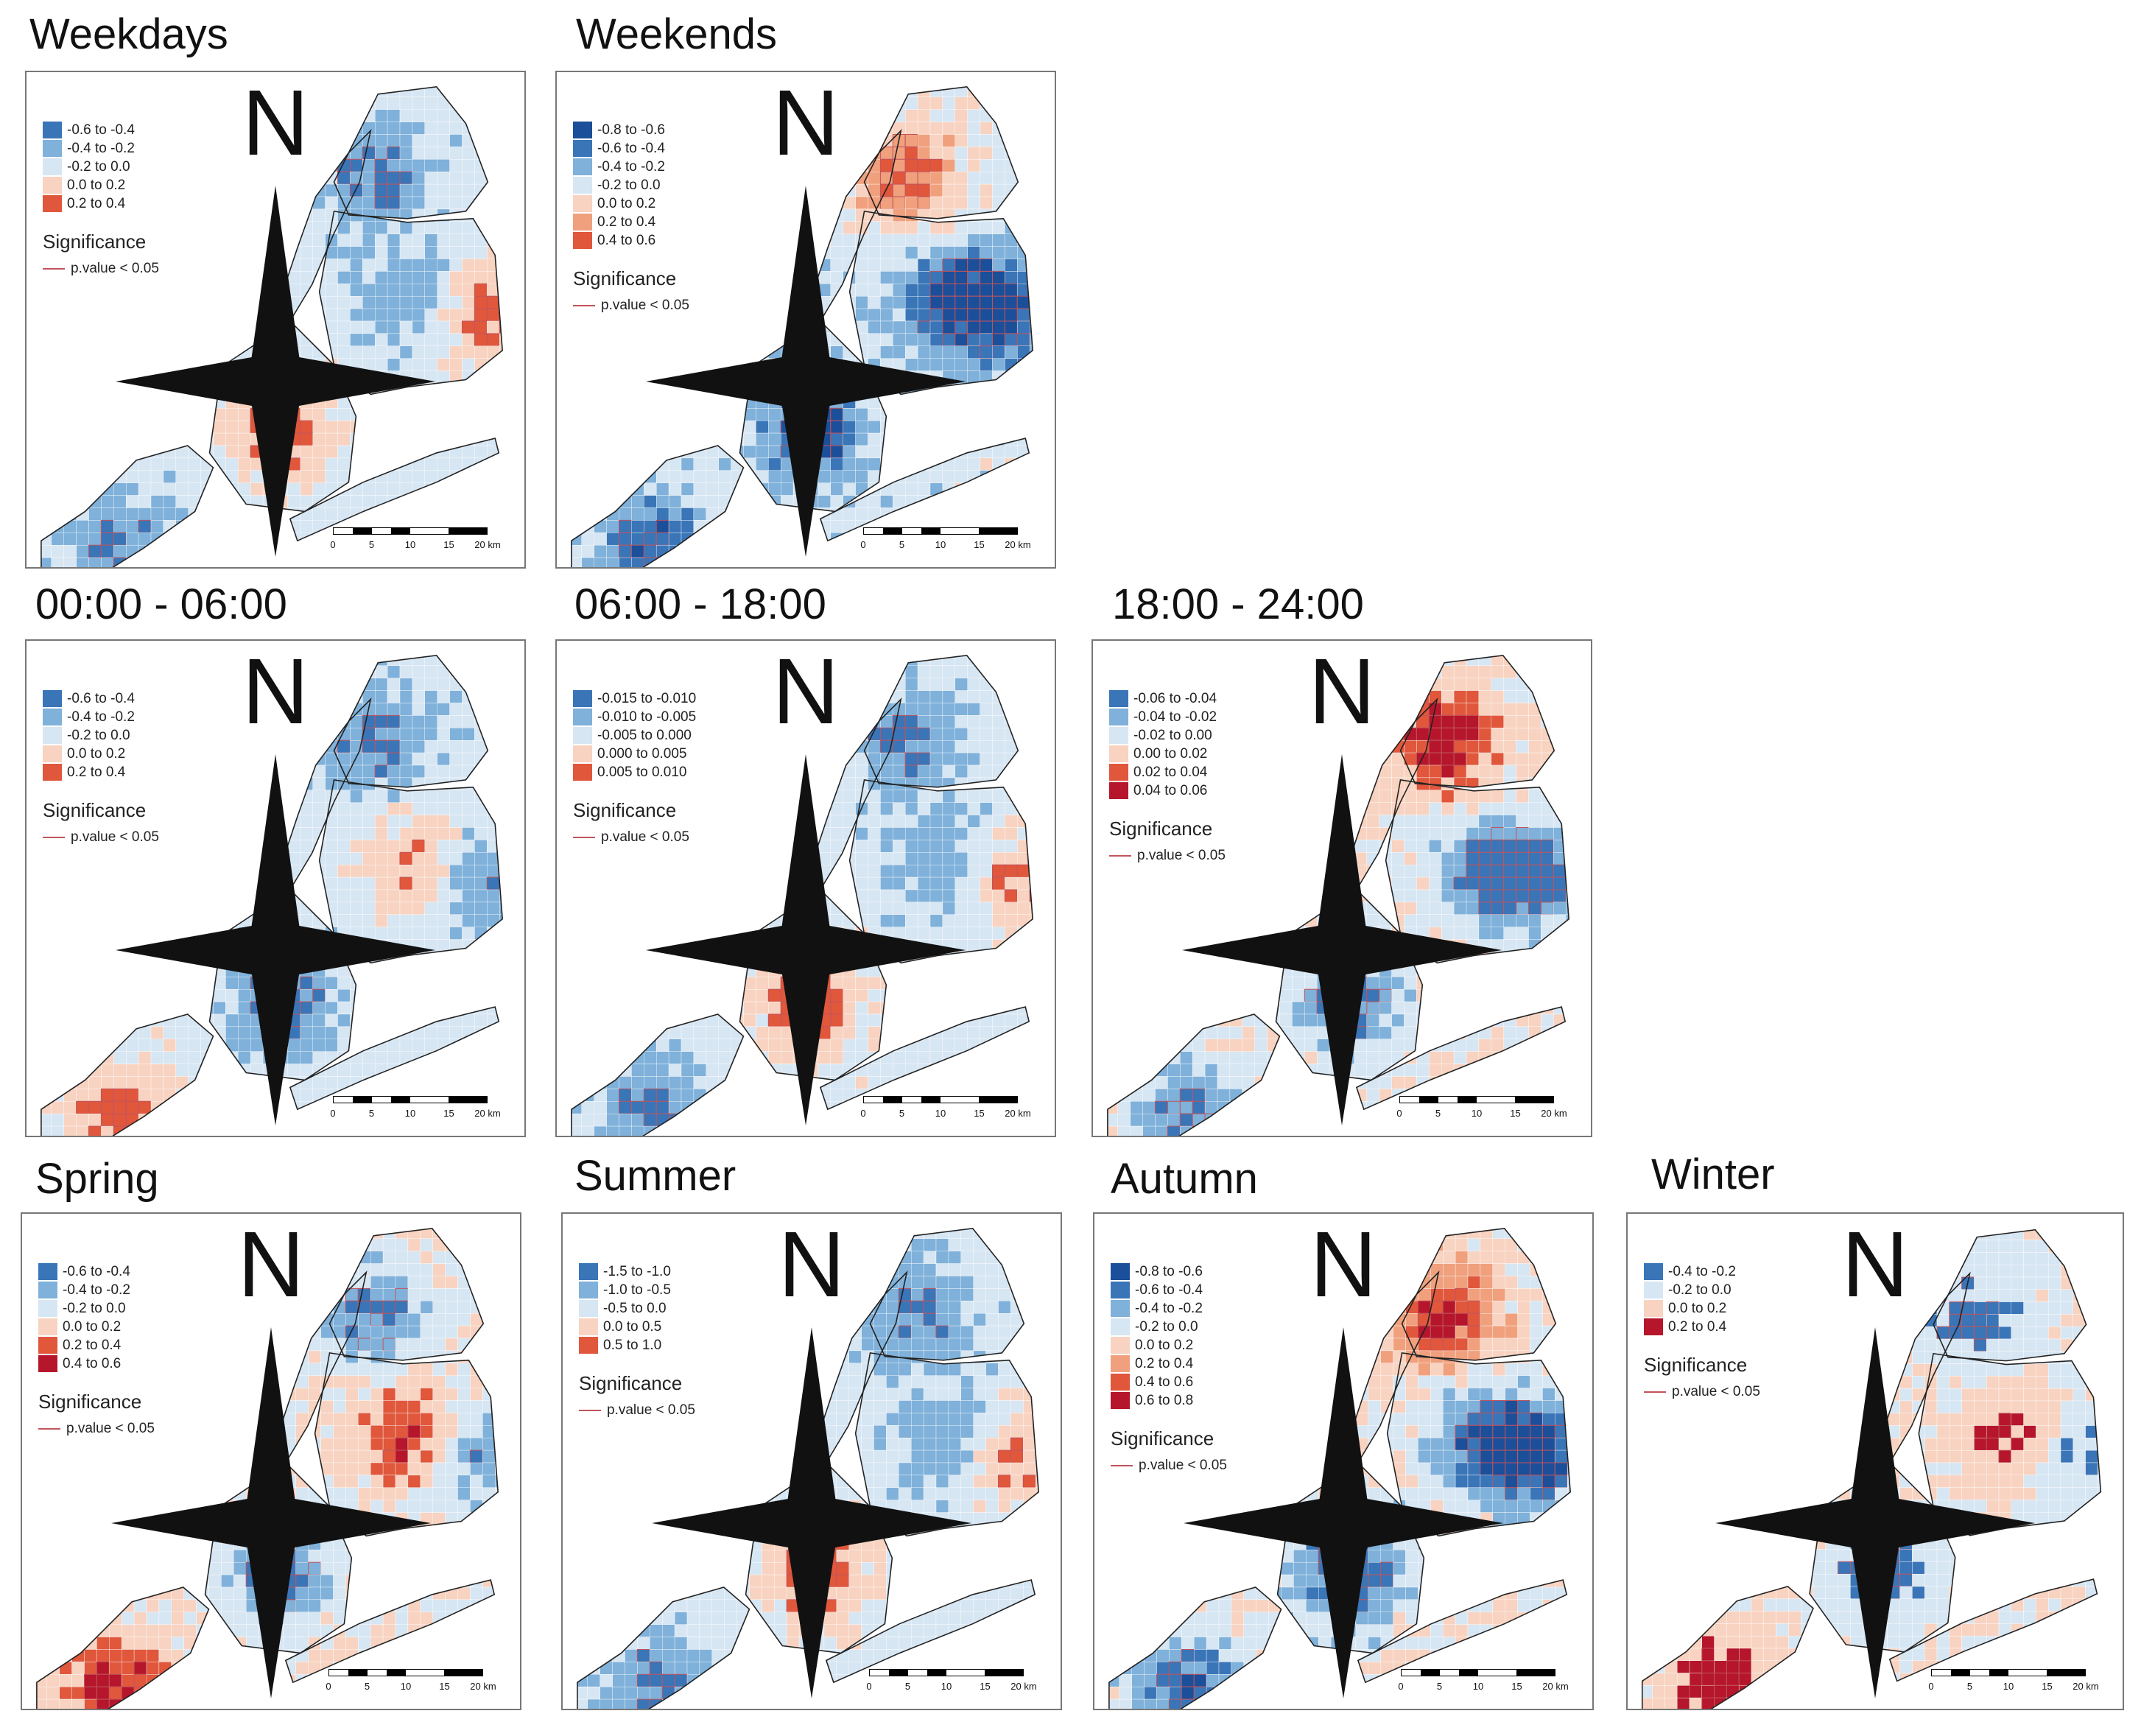 This screenshot has width=2141, height=1736. I want to click on legend-label: 0.4 to 0.6, so click(93, 1363).